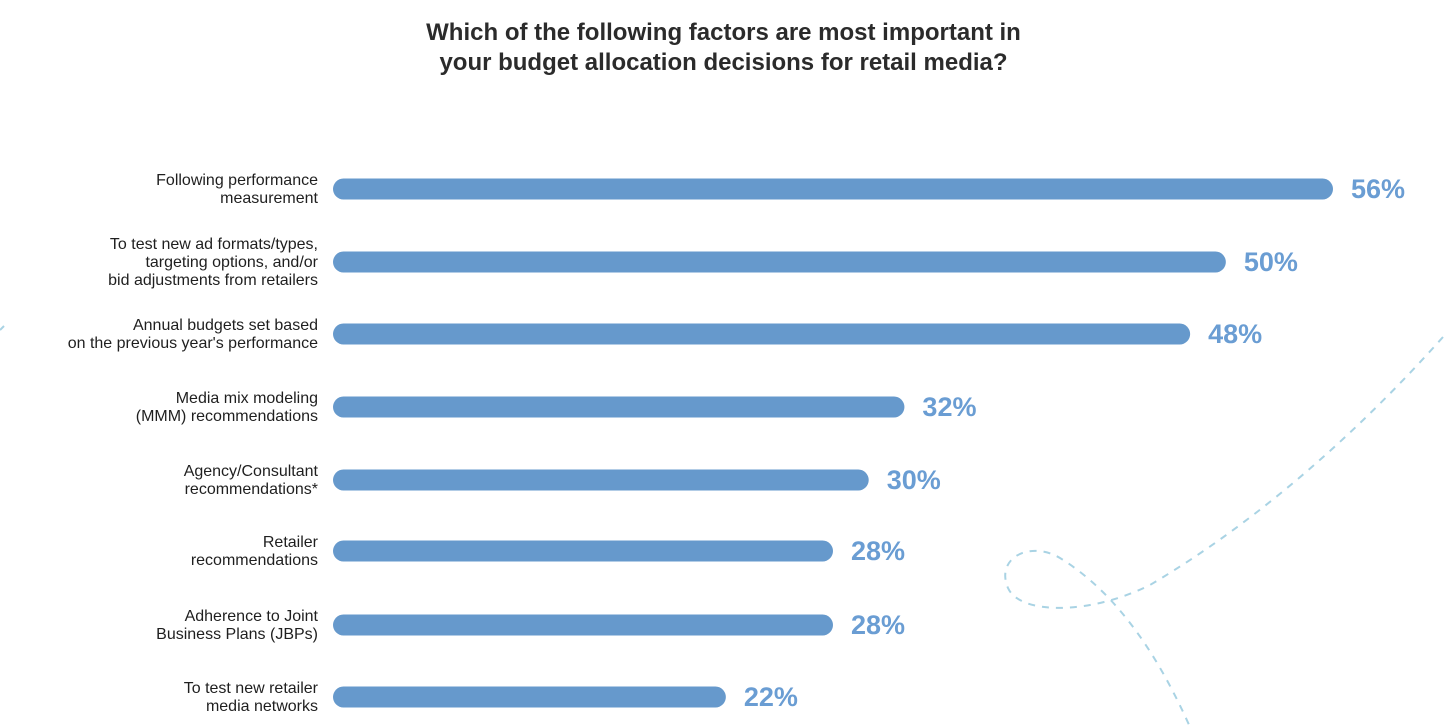 Image resolution: width=1447 pixels, height=727 pixels. What do you see at coordinates (1271, 262) in the screenshot?
I see `value-label-2: 50%` at bounding box center [1271, 262].